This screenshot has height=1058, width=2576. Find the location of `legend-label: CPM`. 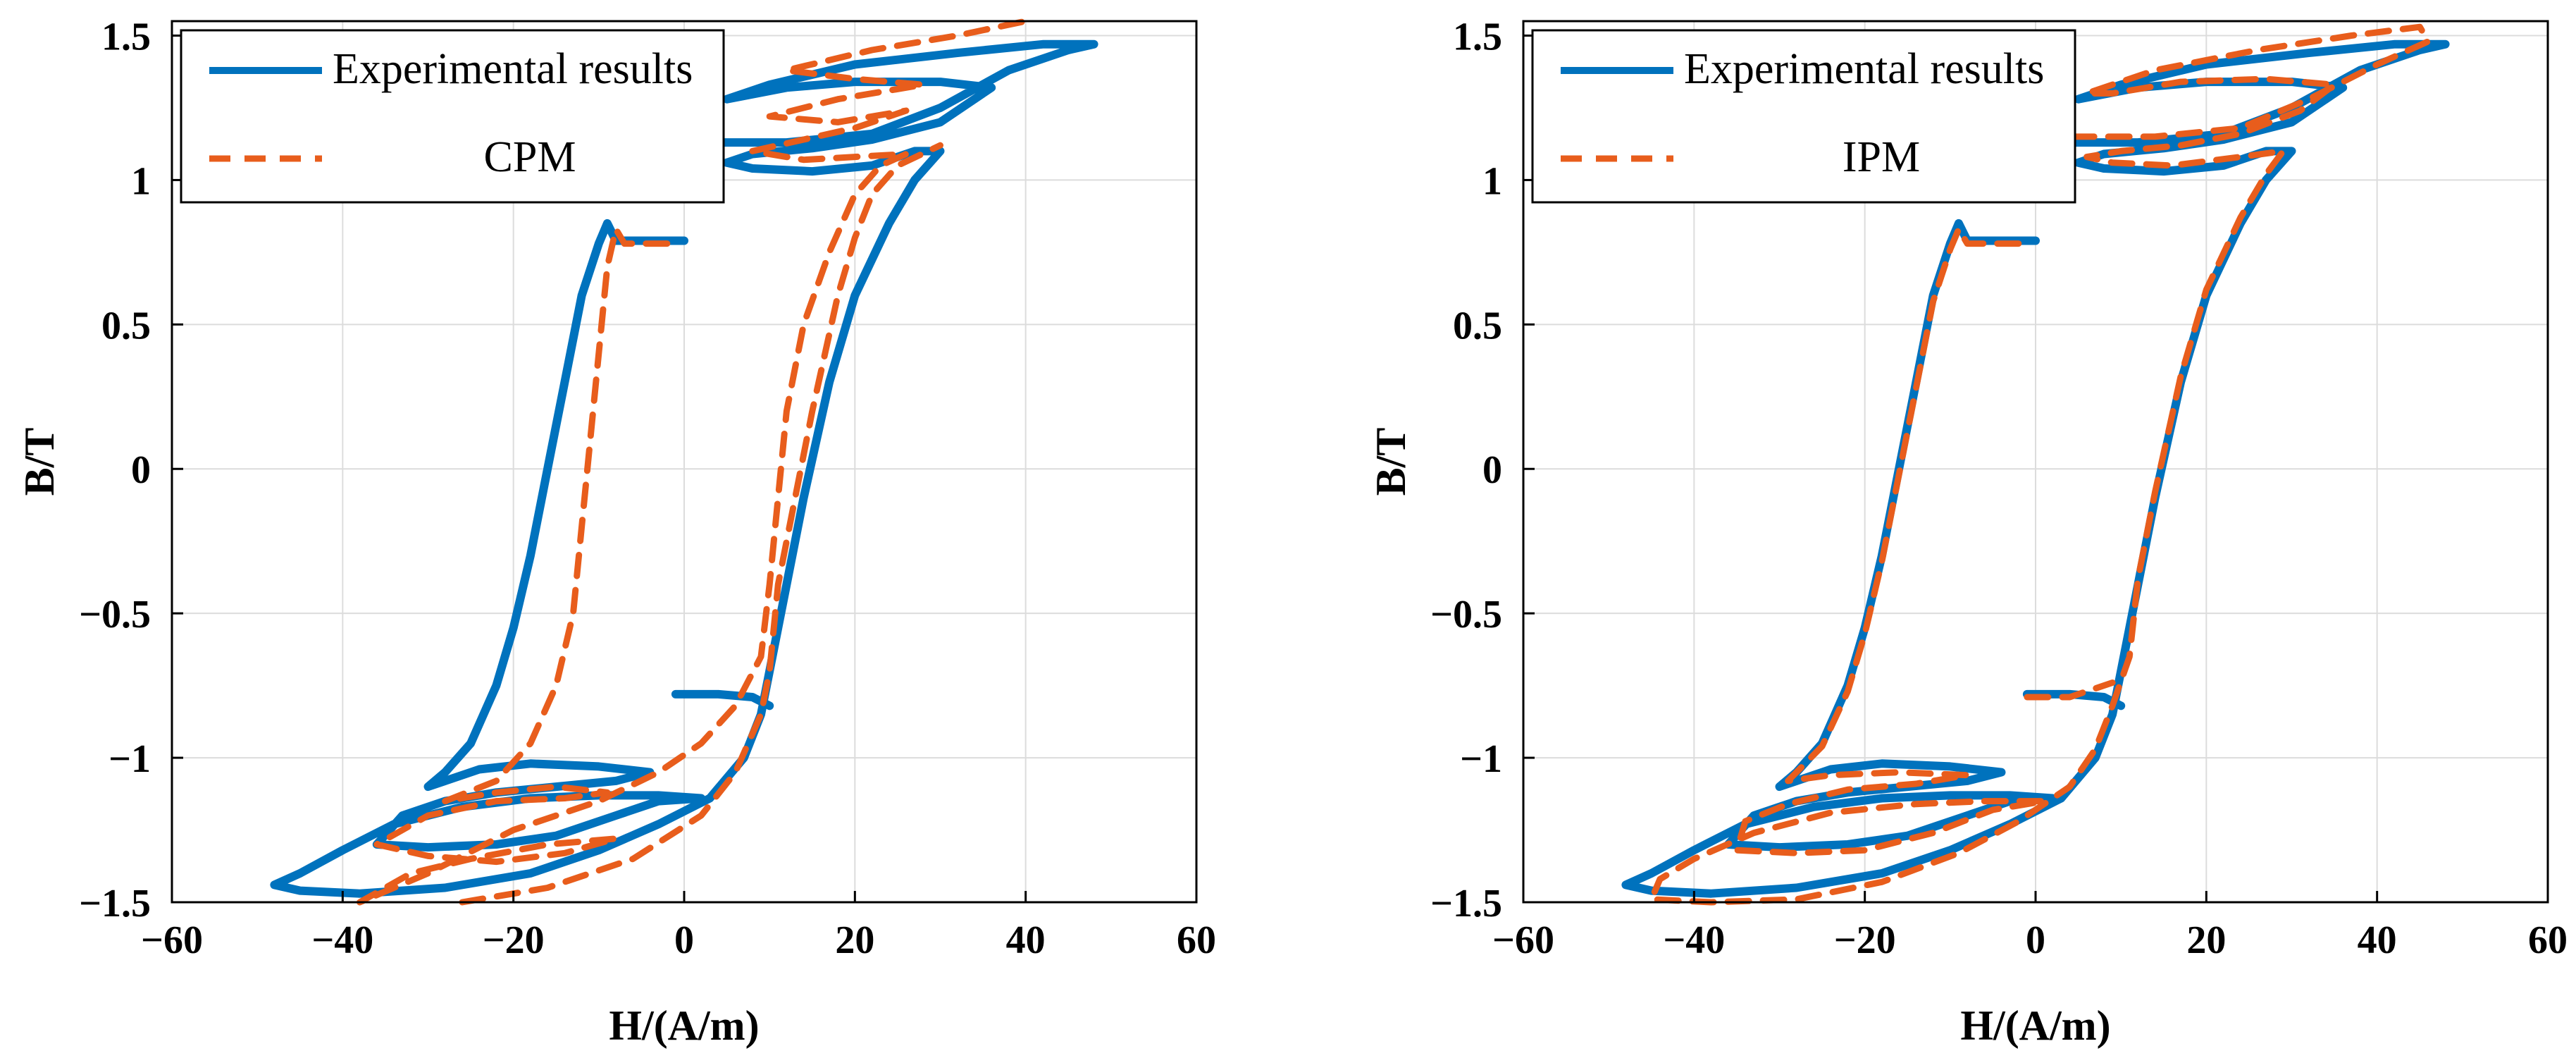

legend-label: CPM is located at coordinates (530, 157).